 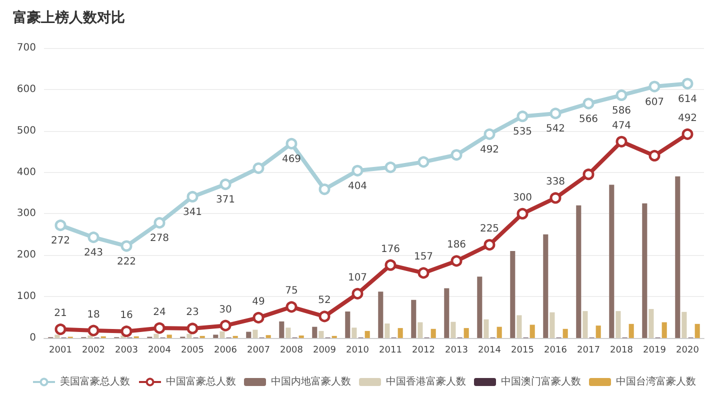 What do you see at coordinates (126, 262) in the screenshot?
I see `data-label: 222` at bounding box center [126, 262].